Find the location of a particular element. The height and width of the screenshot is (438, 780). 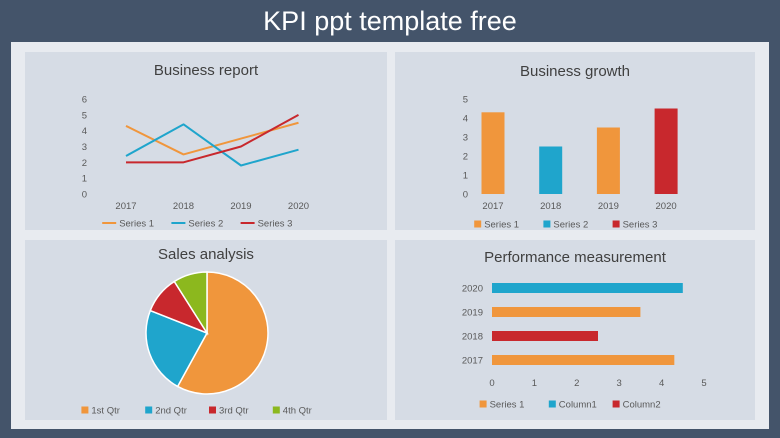

y-tick-label: 2019 is located at coordinates (472, 313).